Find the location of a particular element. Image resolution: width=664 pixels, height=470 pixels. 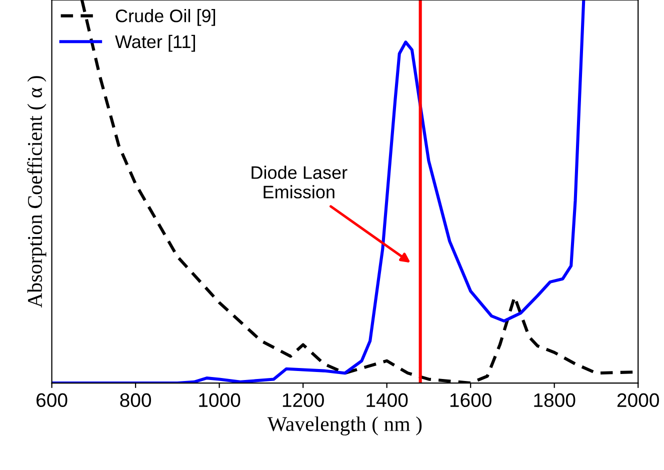

x-axis-title: Wavelength ( nm ) is located at coordinates (344, 426).